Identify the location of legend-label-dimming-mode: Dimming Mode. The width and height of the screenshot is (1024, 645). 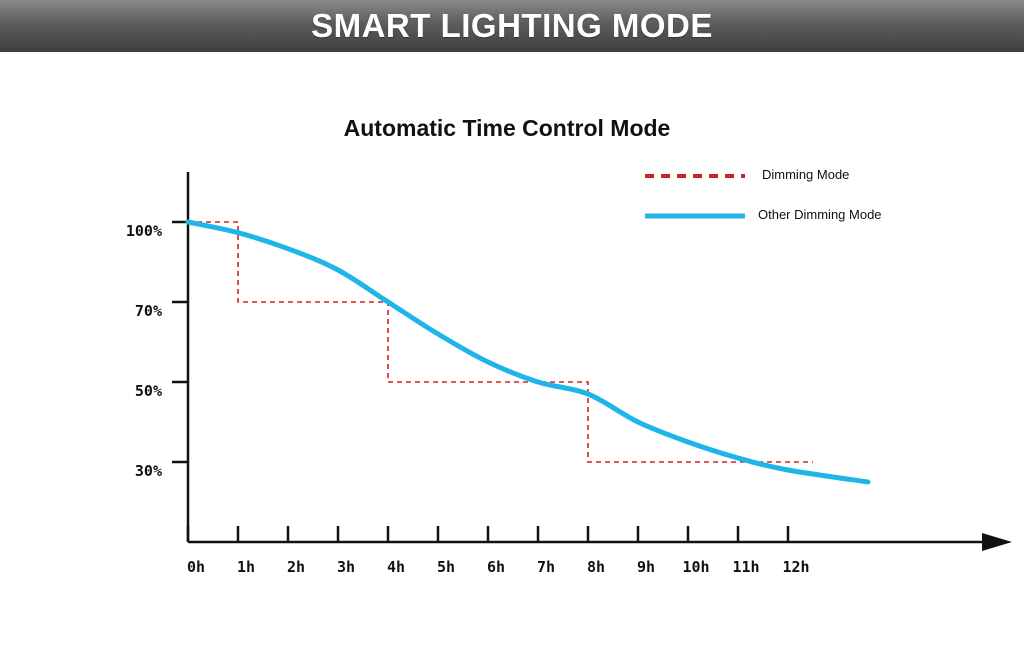
(805, 174).